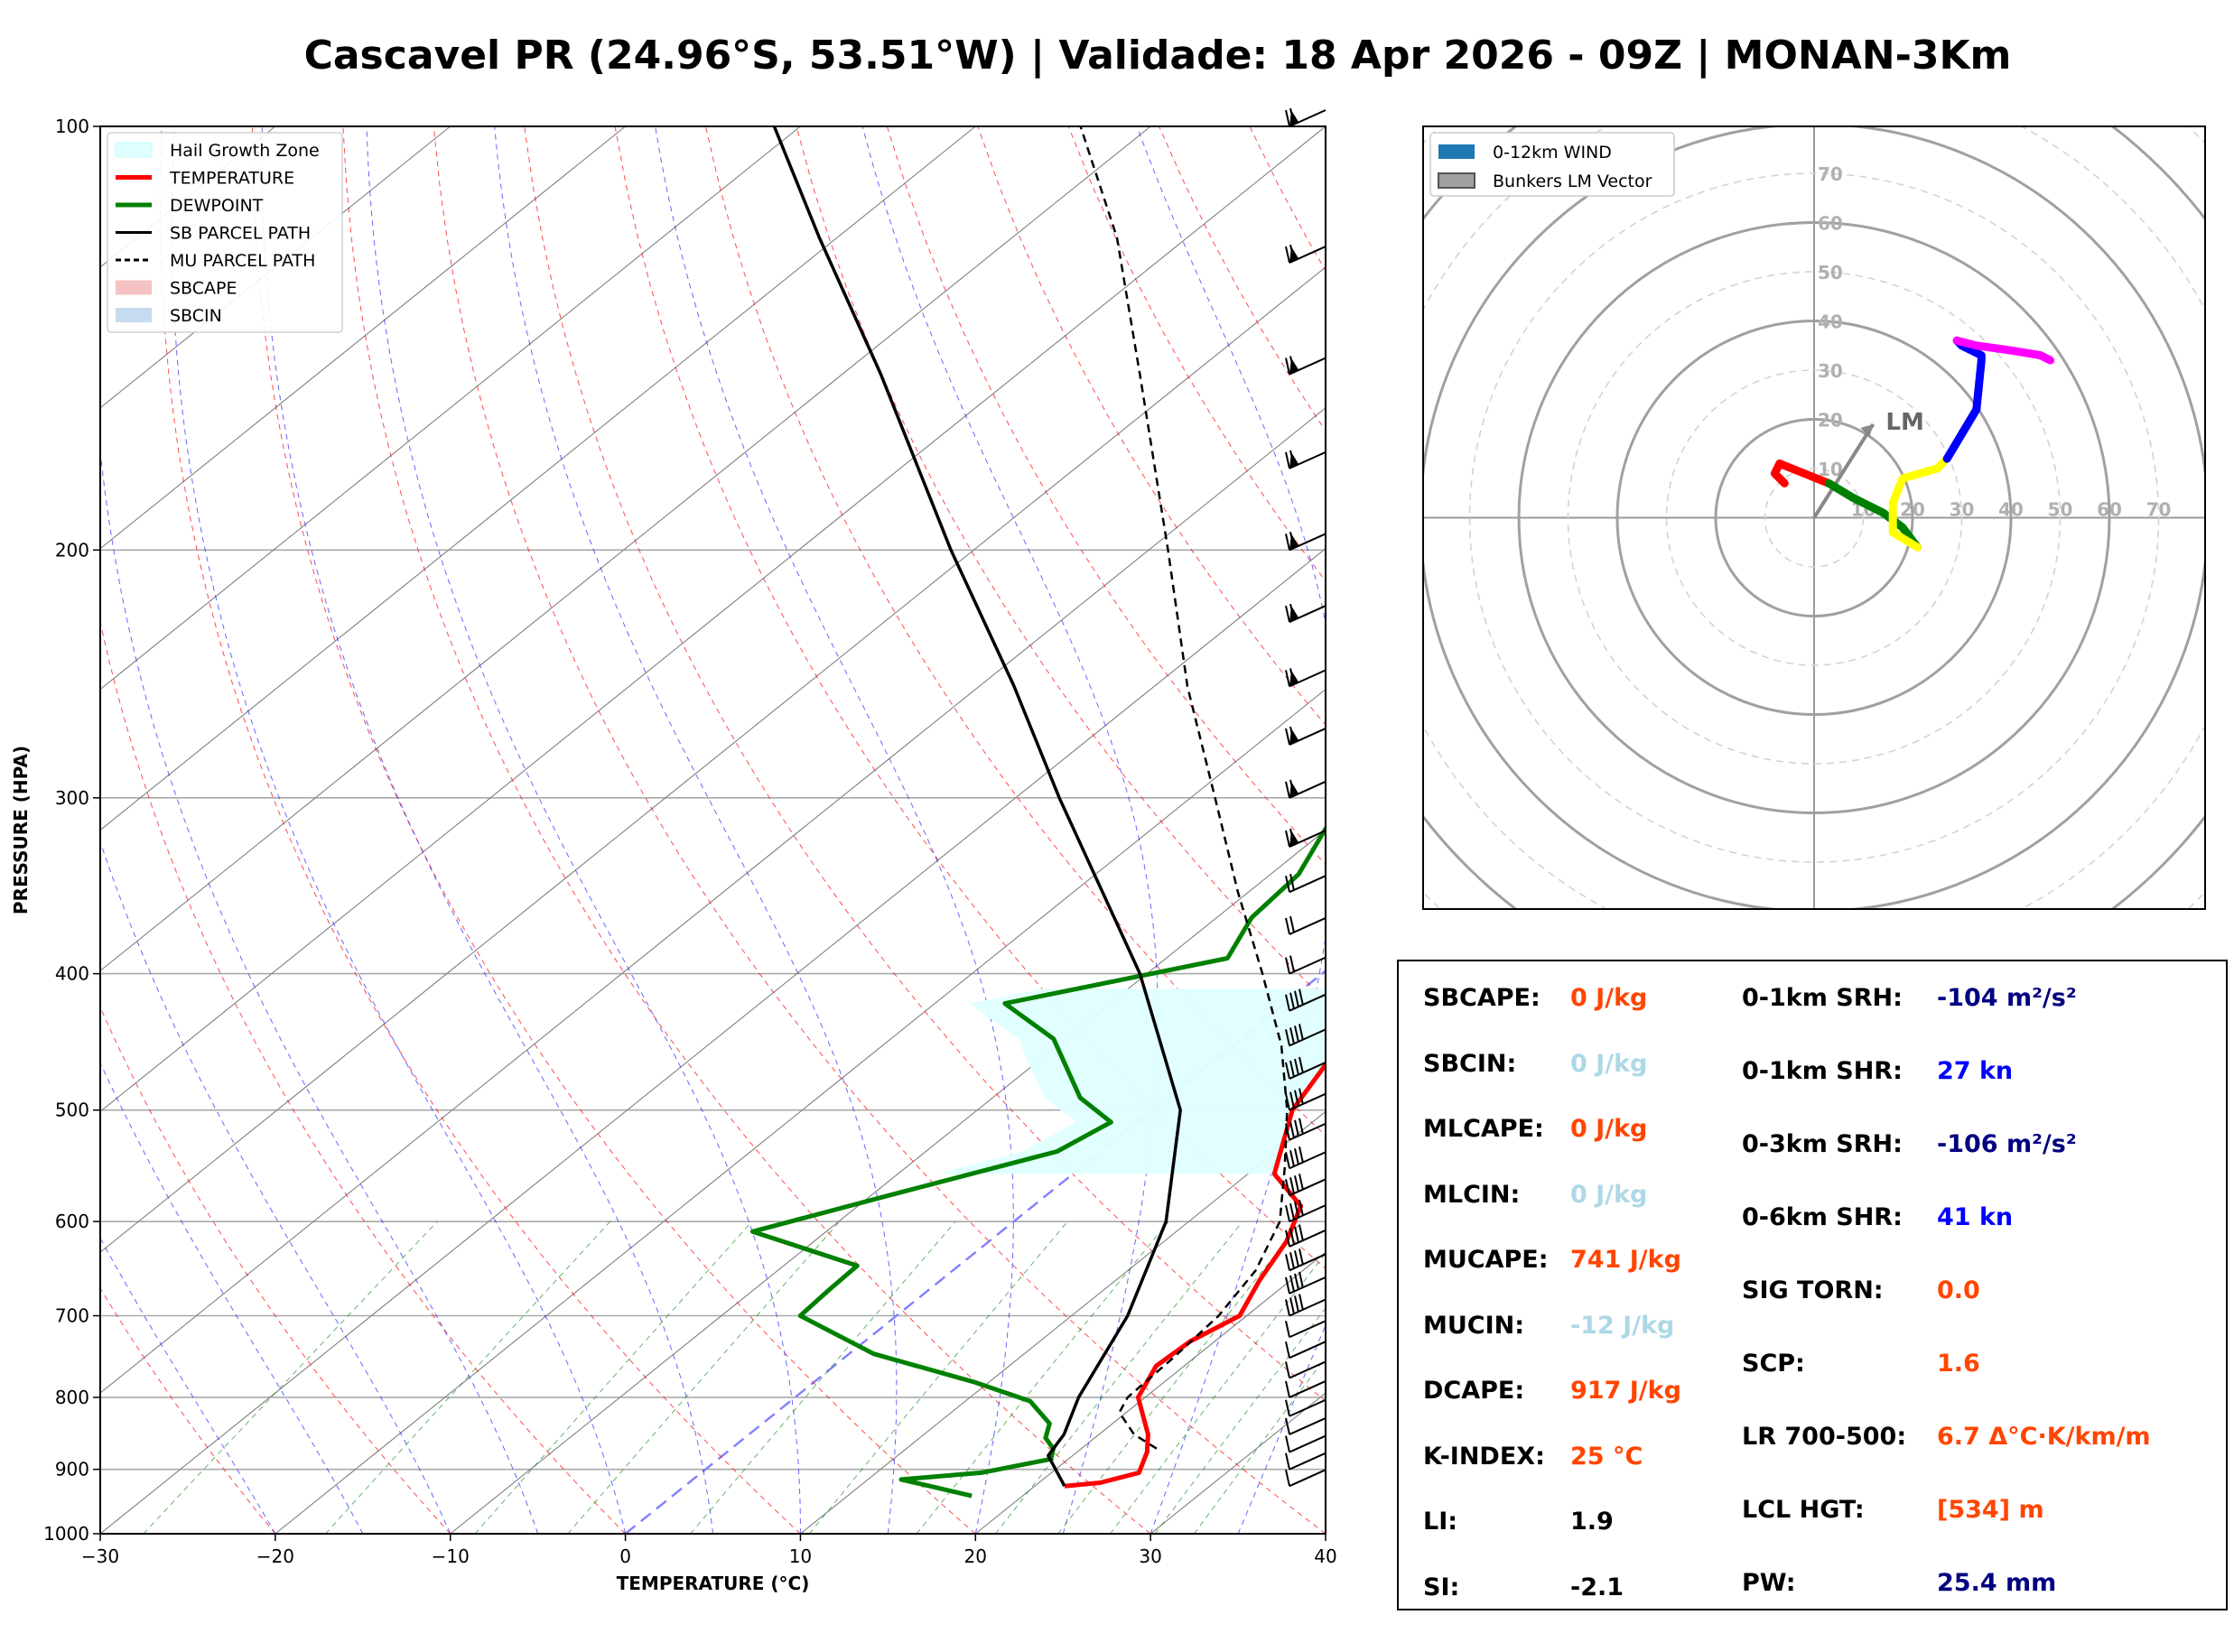 This screenshot has width=2234, height=1652. I want to click on legend-label: Hail Growth Zone, so click(245, 151).